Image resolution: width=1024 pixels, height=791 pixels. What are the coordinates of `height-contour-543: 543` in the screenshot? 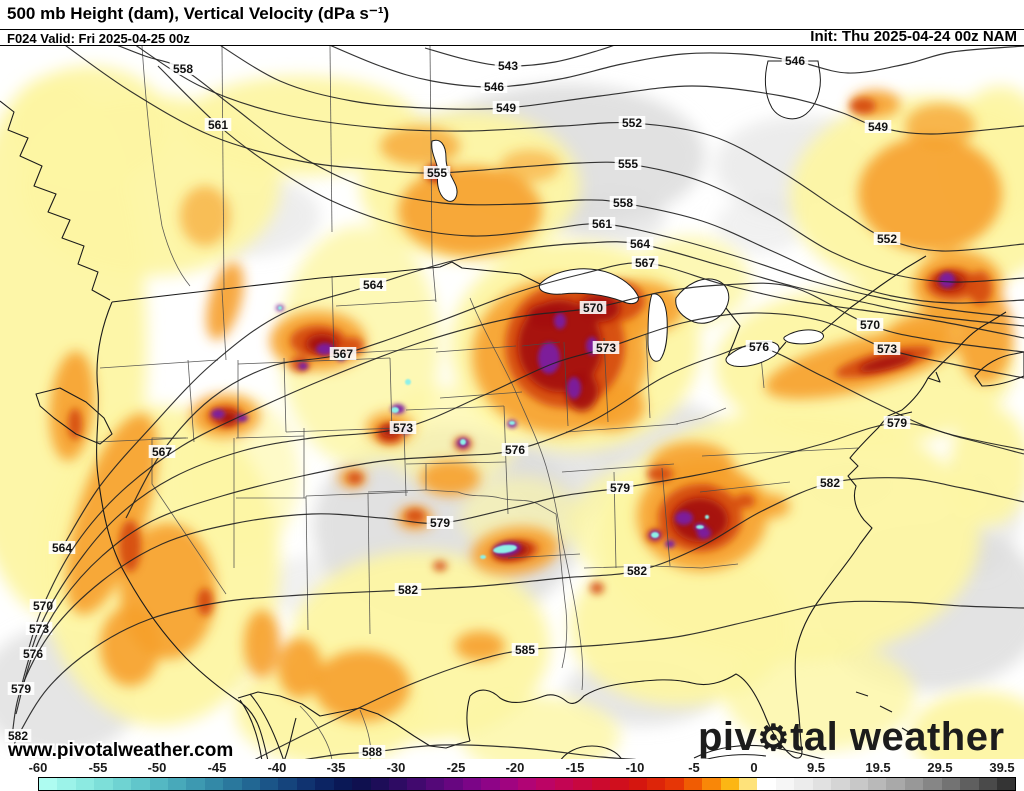 It's located at (519, 59).